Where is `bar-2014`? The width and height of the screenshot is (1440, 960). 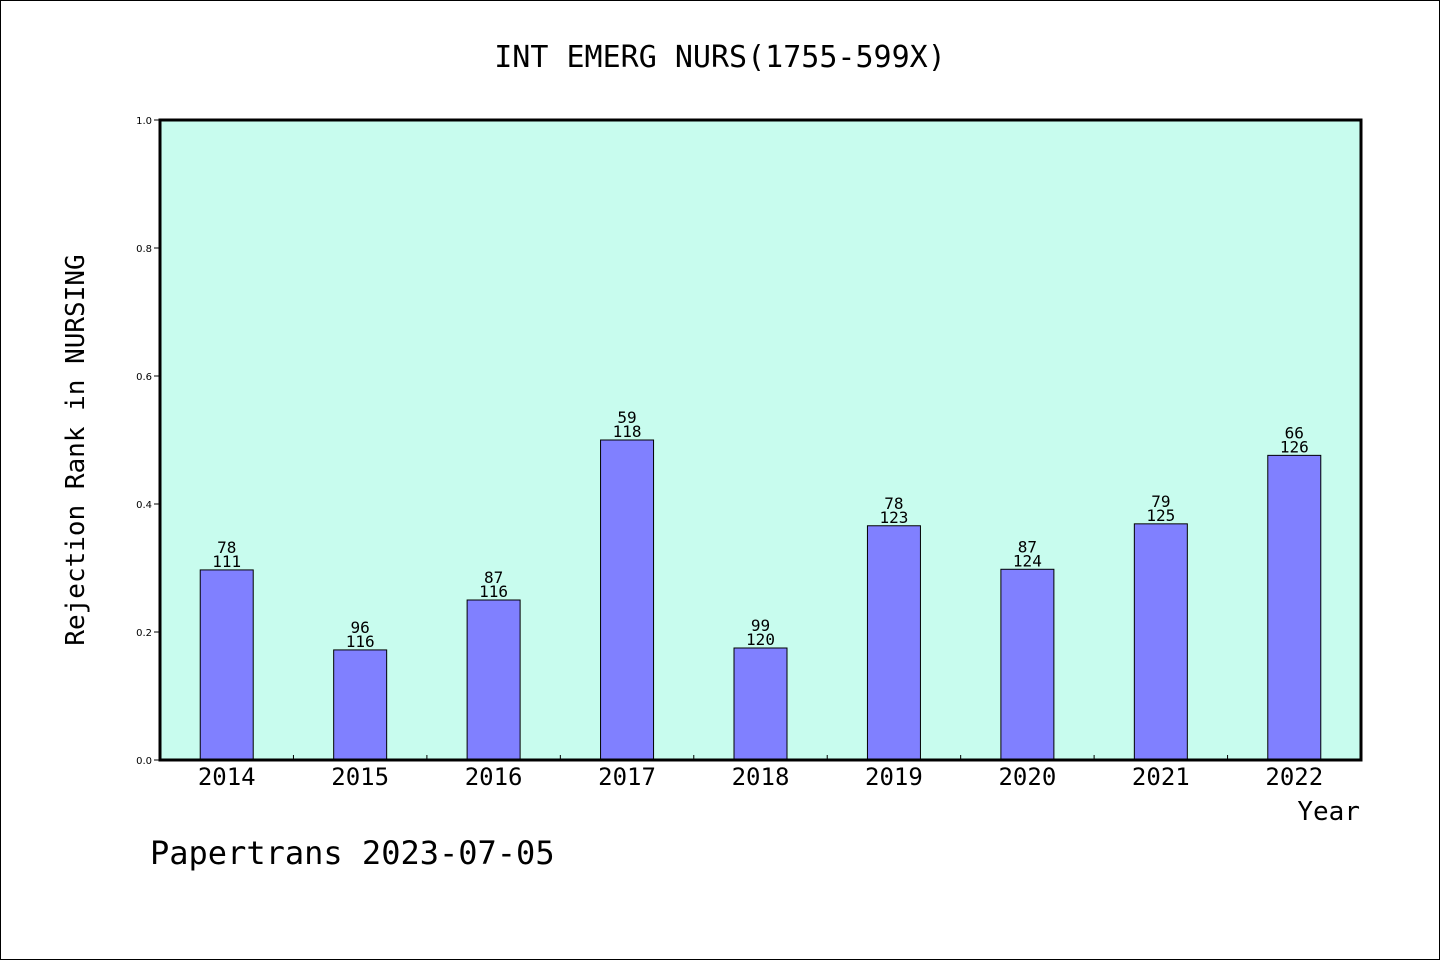
bar-2014 is located at coordinates (226, 665).